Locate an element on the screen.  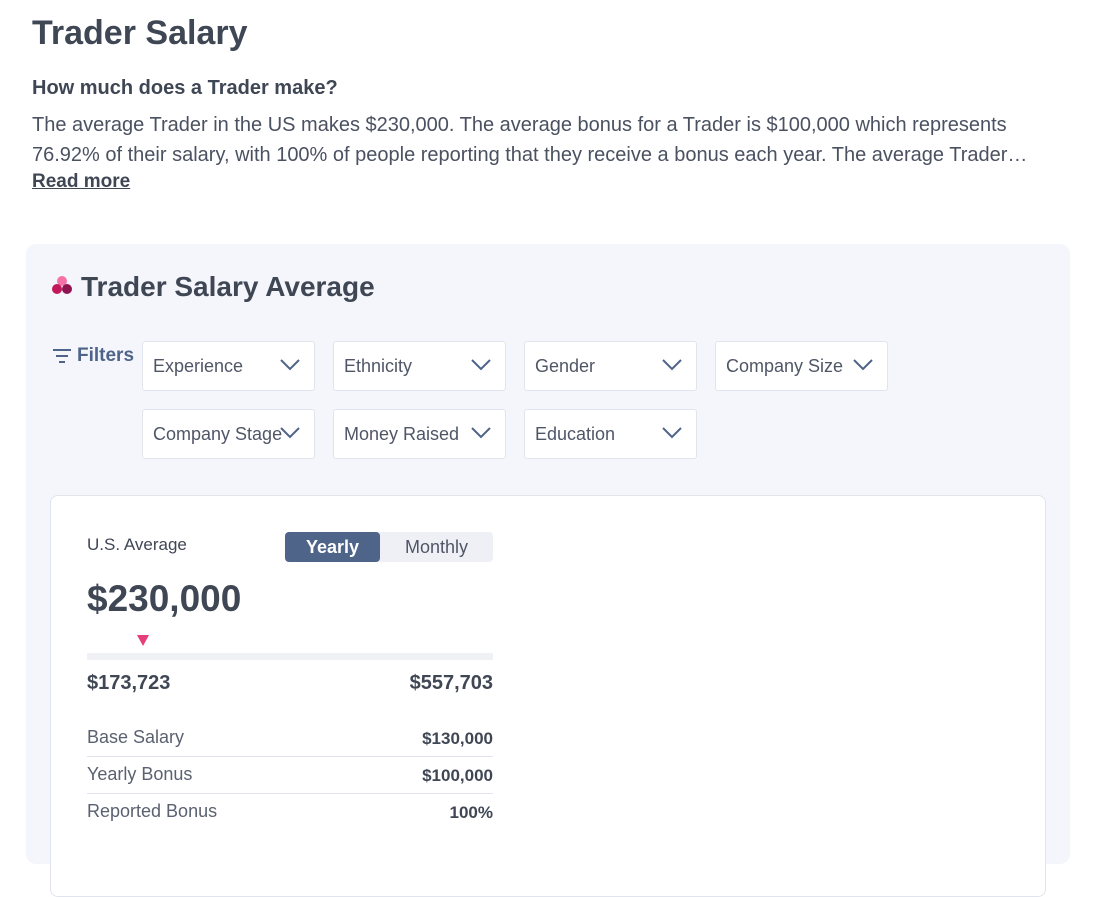
filter-dropdown: Experience is located at coordinates (228, 366).